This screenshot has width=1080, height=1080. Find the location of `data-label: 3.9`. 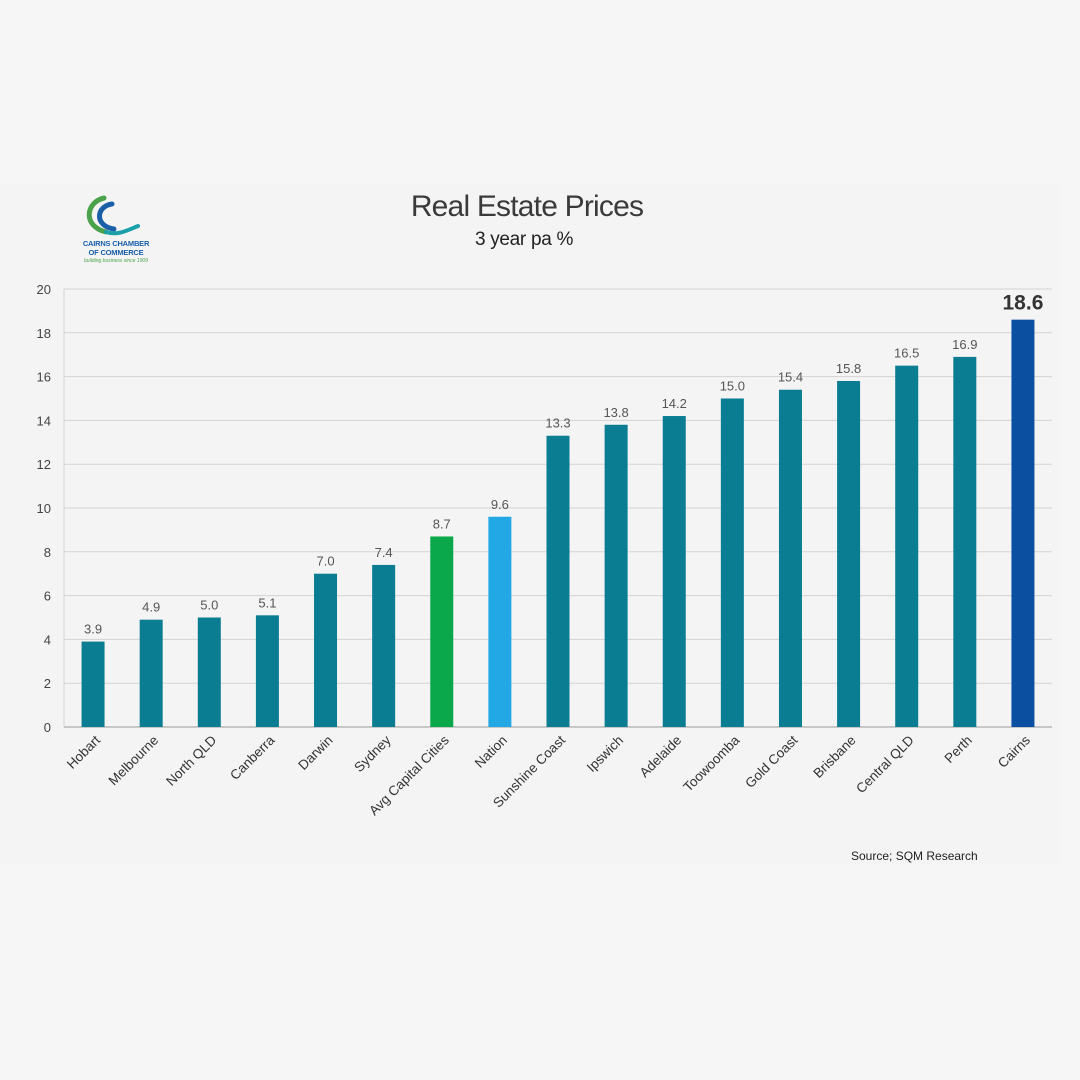

data-label: 3.9 is located at coordinates (93, 629).